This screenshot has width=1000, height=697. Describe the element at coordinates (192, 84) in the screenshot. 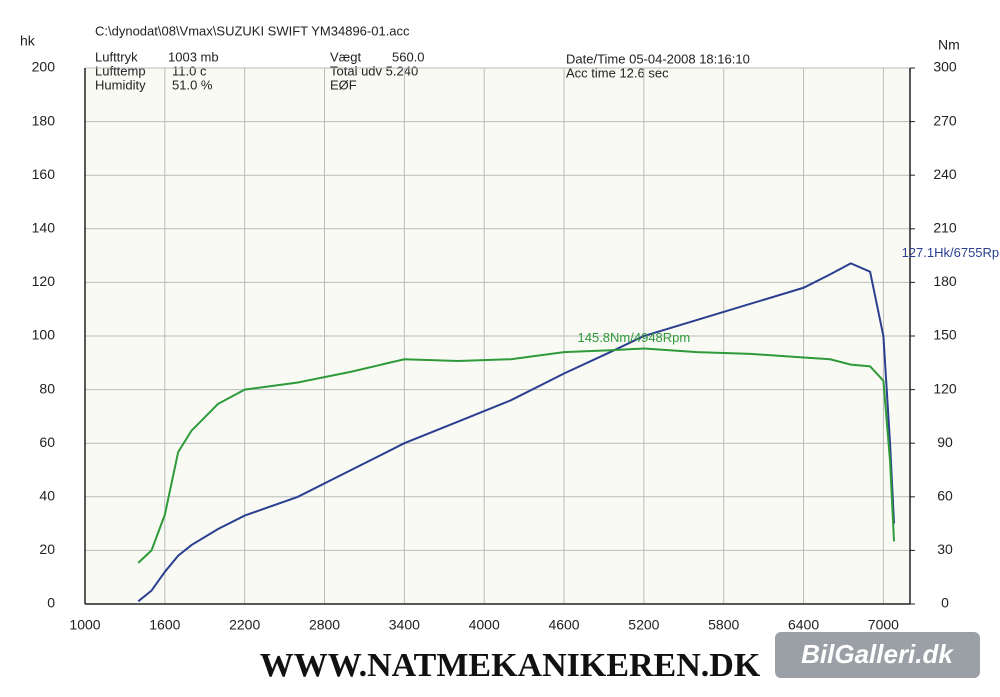

I see `humidity: 51.0 %` at that location.